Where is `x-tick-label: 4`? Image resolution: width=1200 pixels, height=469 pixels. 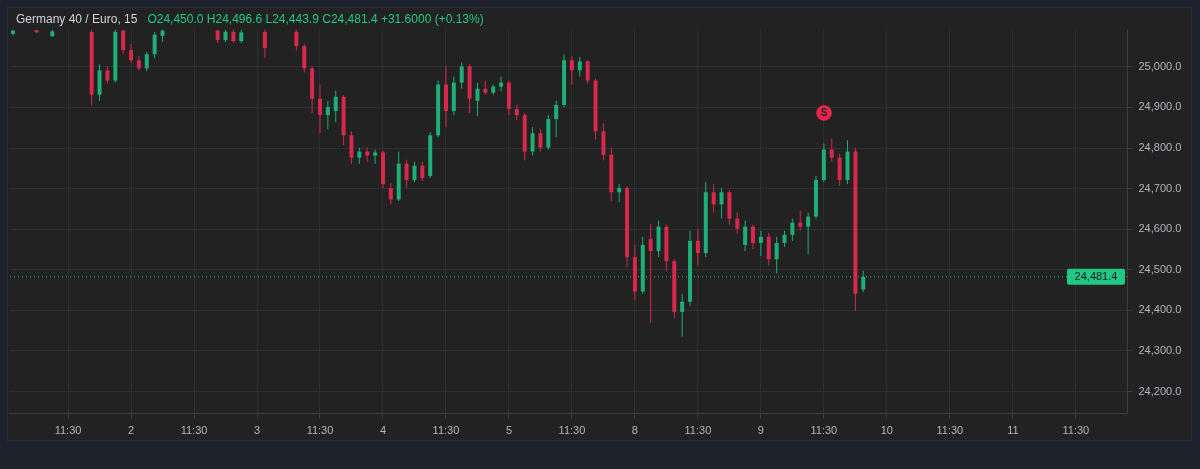 x-tick-label: 4 is located at coordinates (383, 429).